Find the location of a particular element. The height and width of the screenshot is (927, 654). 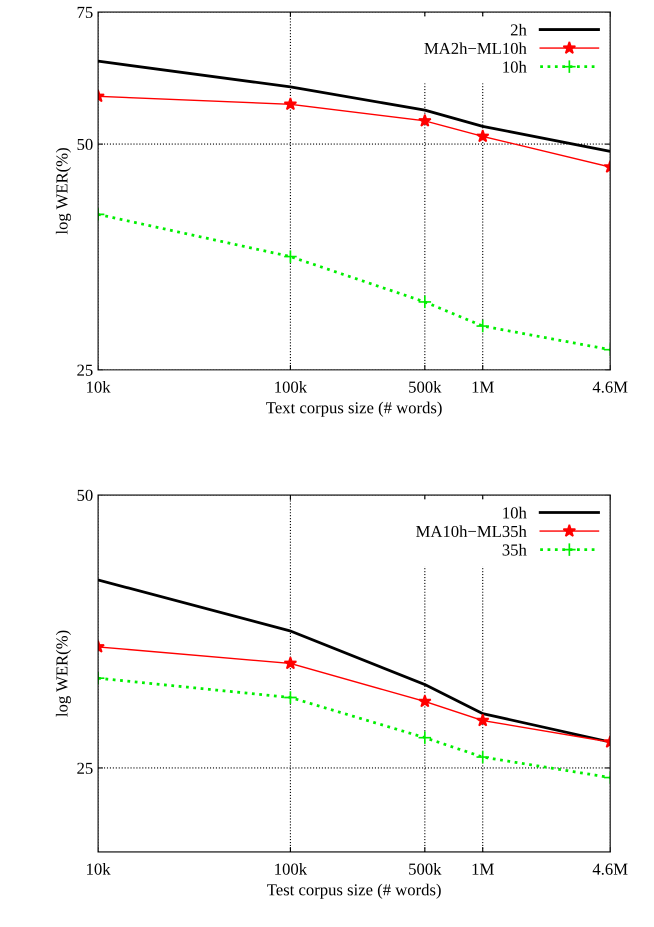

legend-label: MA2h−ML10h is located at coordinates (475, 48).